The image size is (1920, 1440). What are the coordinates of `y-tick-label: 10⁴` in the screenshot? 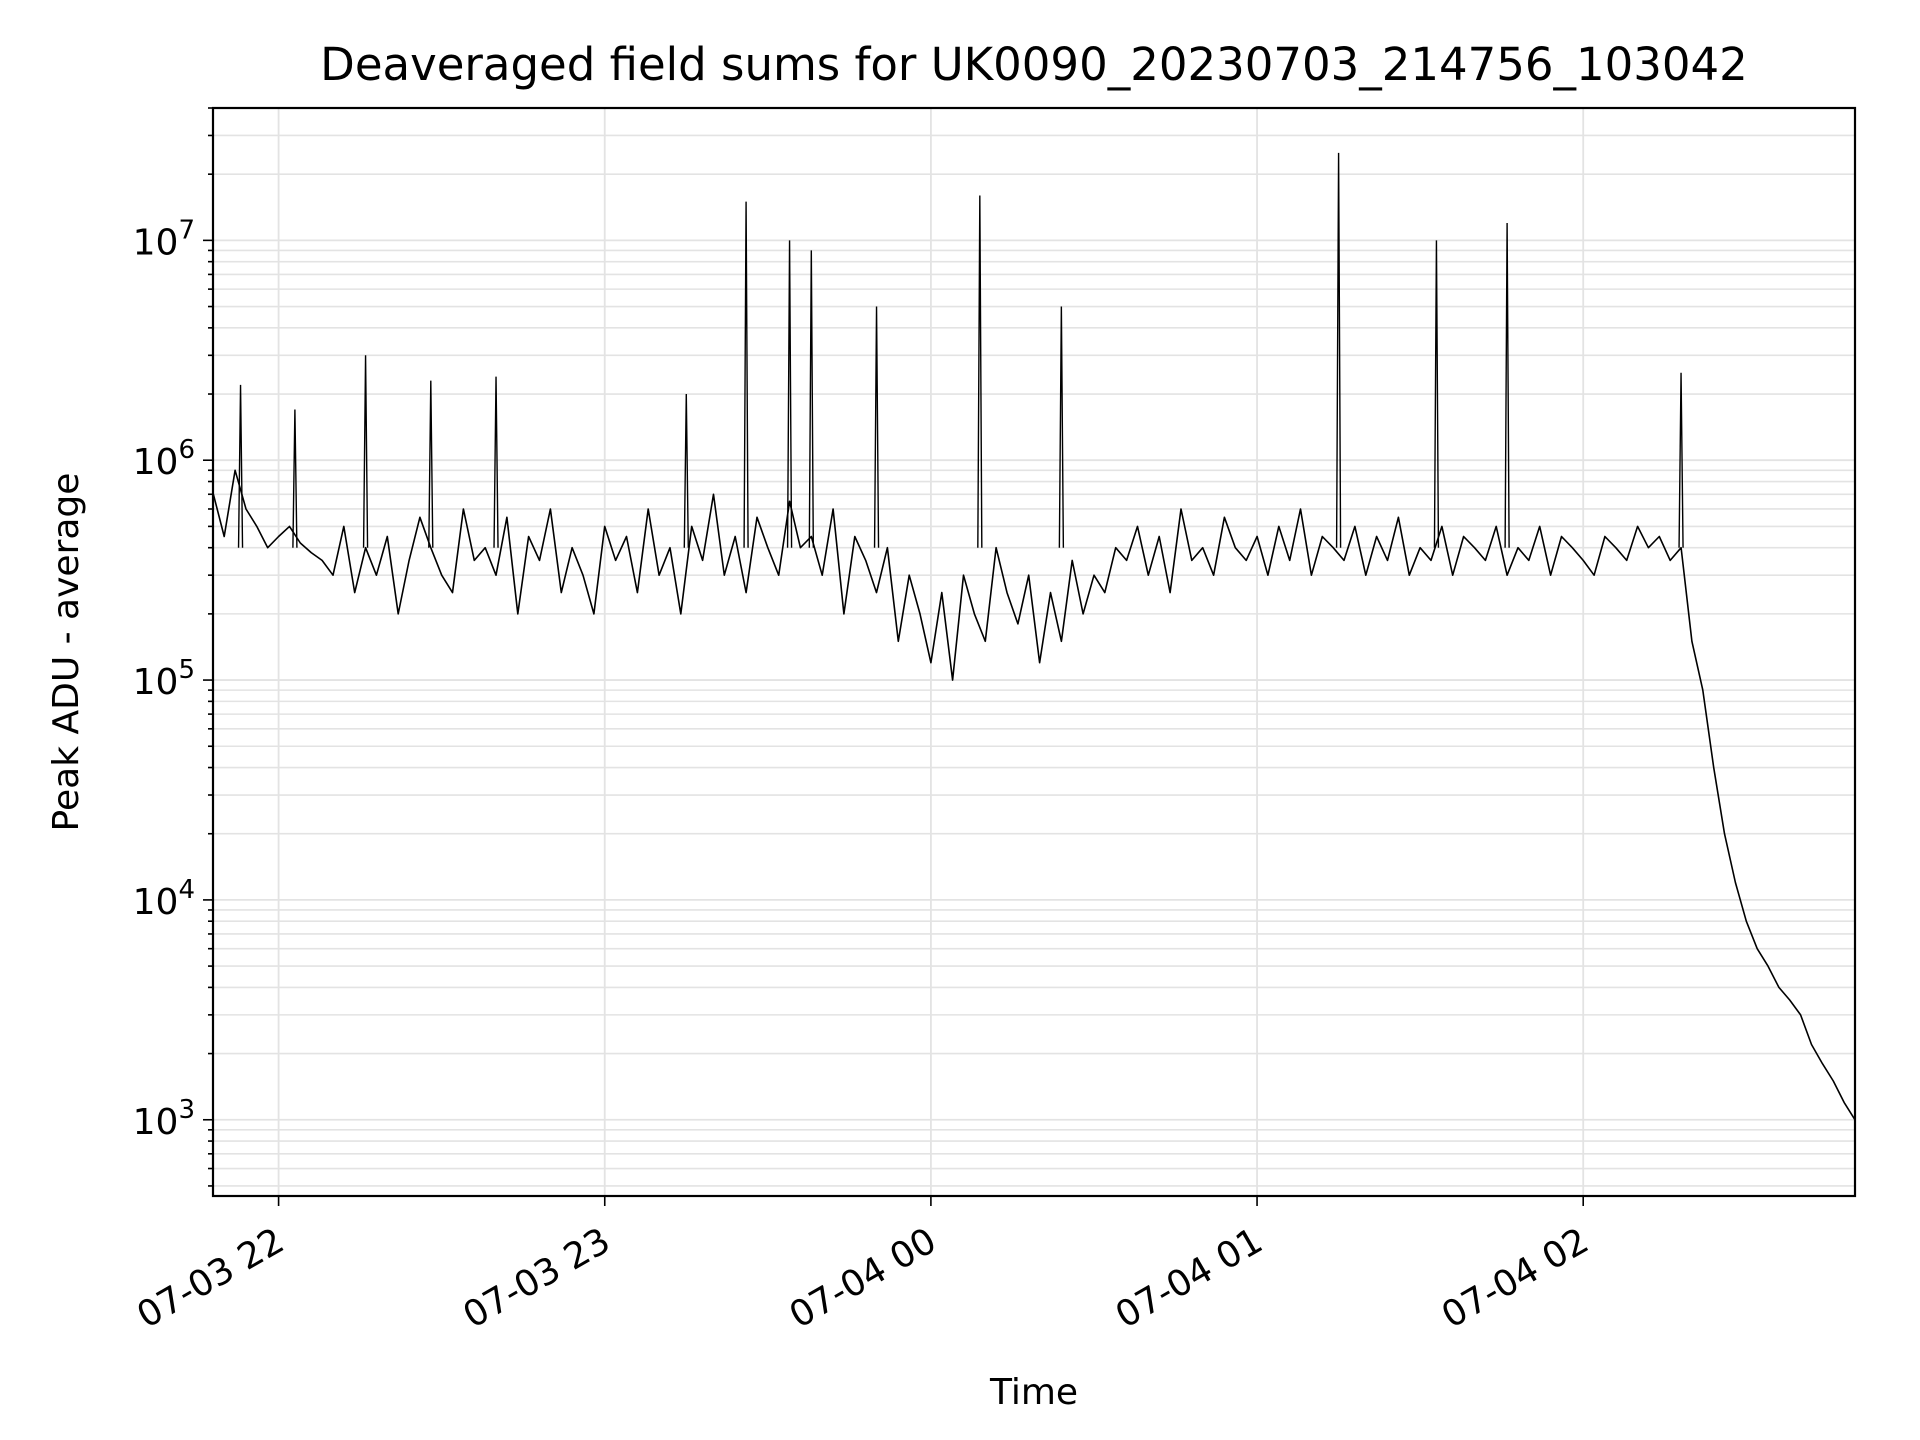 It's located at (164, 899).